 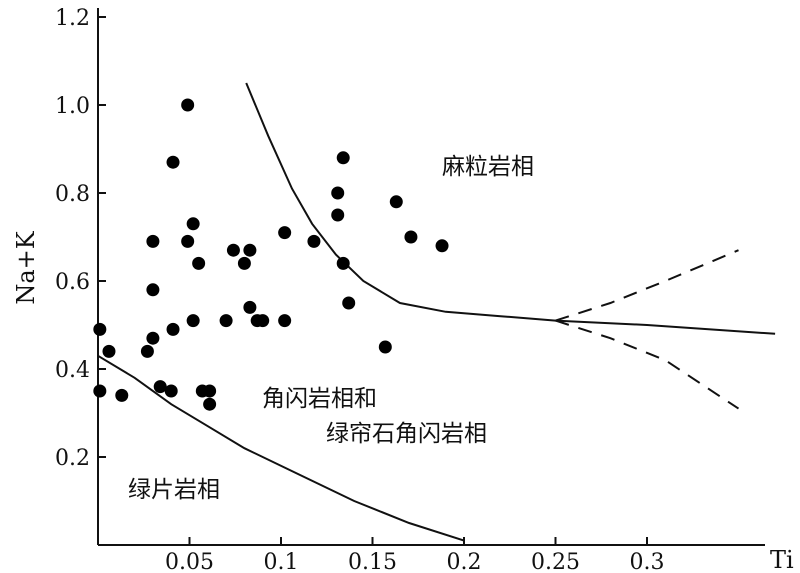 I want to click on y-tick-label: 1.0, so click(x=72, y=106).